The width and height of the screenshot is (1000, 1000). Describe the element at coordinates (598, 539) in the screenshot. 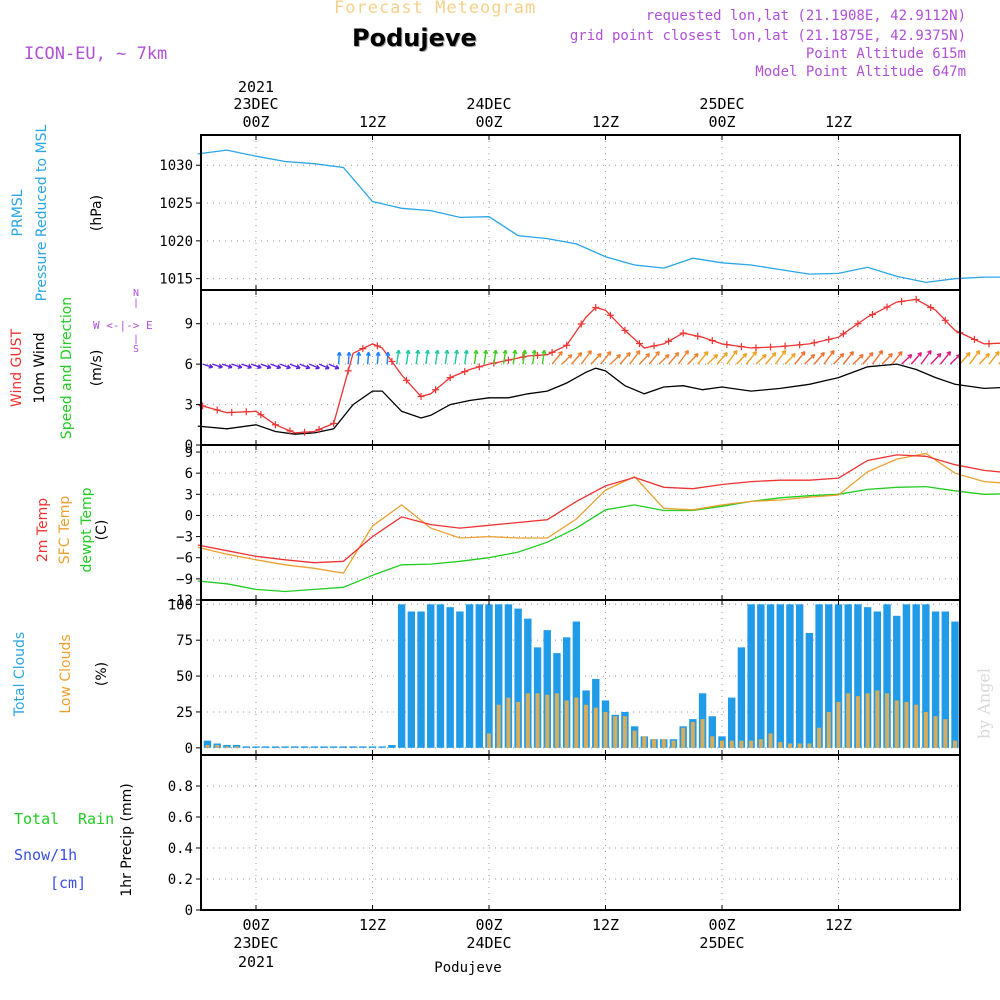

I see `dewpt-line` at that location.